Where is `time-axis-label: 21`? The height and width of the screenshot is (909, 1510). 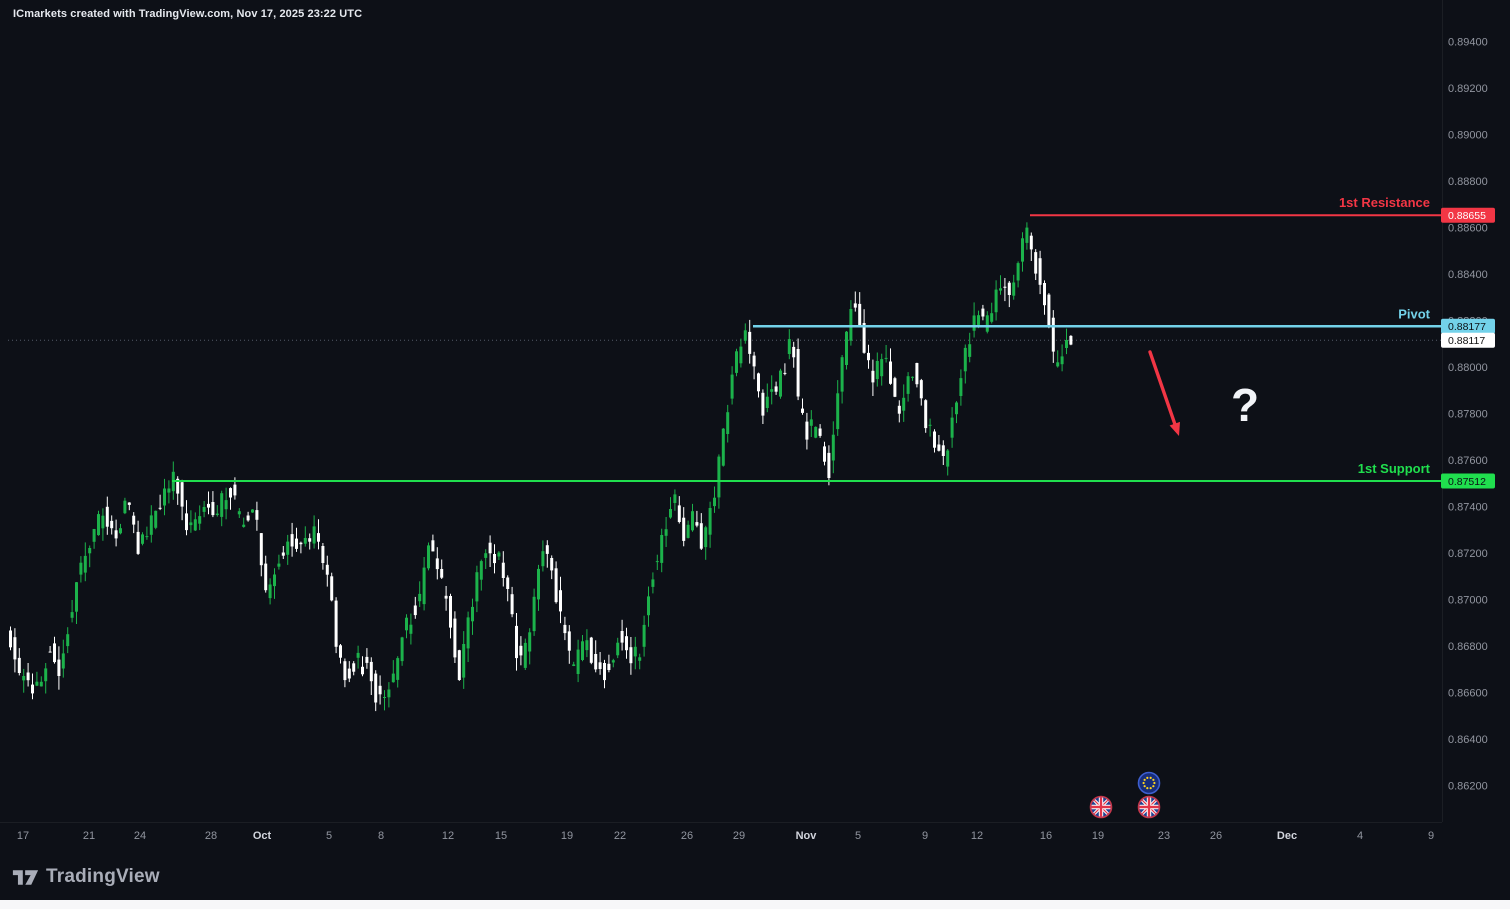
time-axis-label: 21 is located at coordinates (89, 836).